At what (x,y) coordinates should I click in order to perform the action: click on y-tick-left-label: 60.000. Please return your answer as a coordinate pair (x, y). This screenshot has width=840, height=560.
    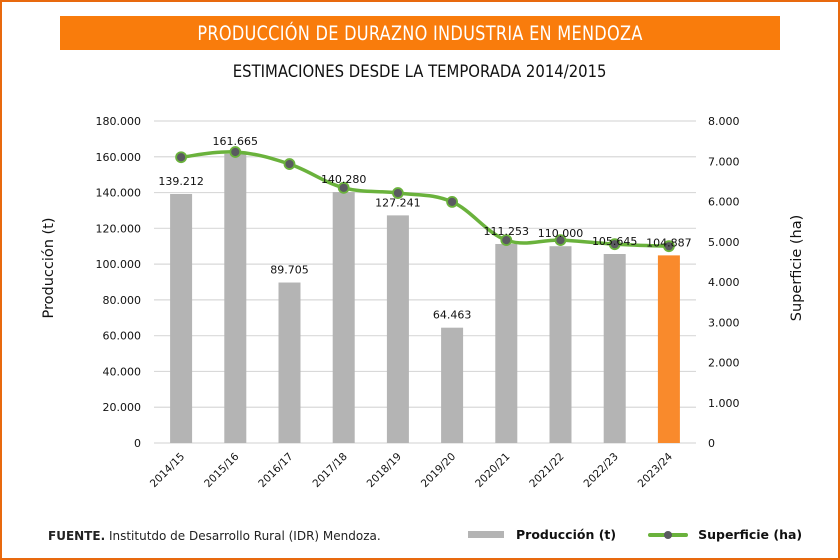
    Looking at the image, I should click on (122, 336).